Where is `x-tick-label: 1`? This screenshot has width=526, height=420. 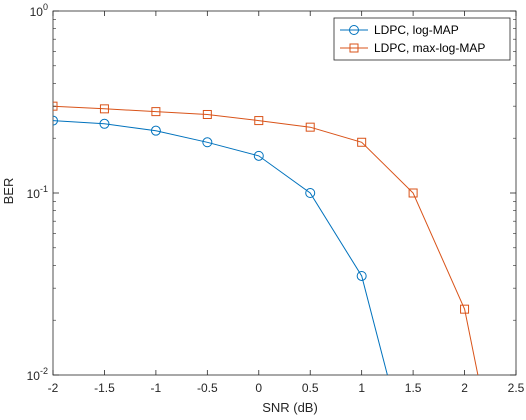 x-tick-label: 1 is located at coordinates (361, 388).